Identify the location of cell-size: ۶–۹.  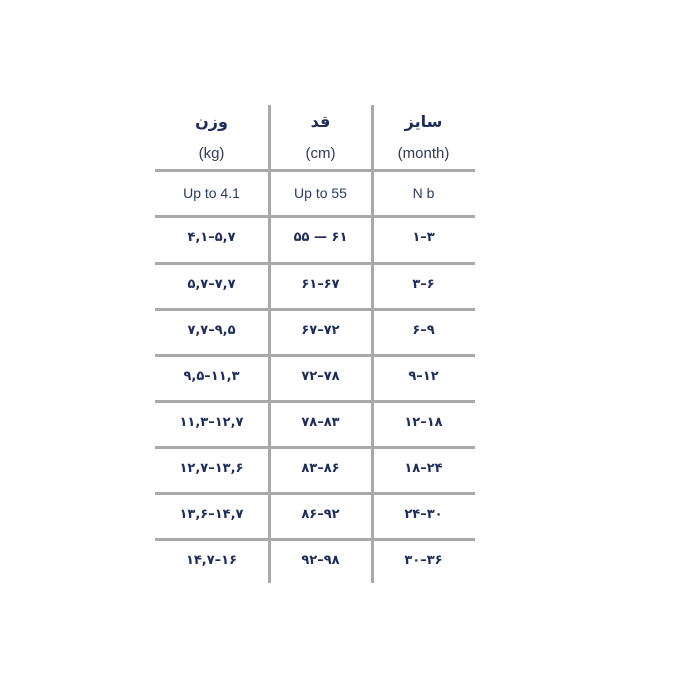
(423, 330).